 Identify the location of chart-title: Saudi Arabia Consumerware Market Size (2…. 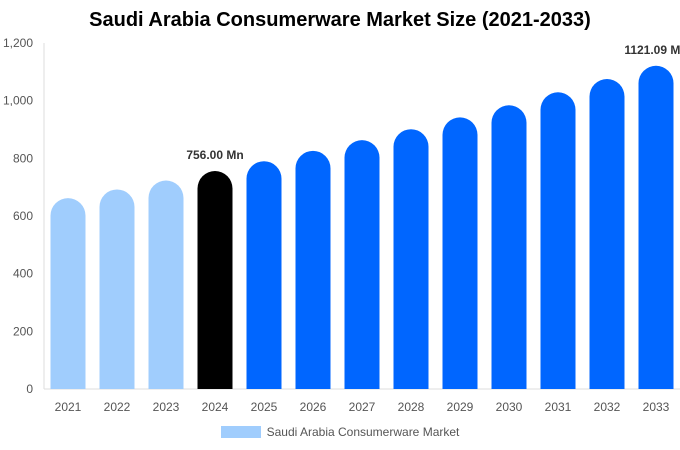
(340, 20).